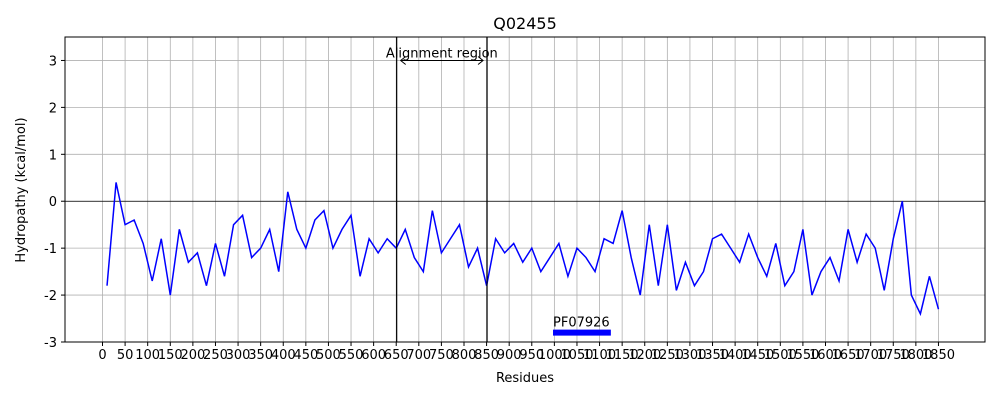  I want to click on y-tick-label: -1, so click(50, 249).